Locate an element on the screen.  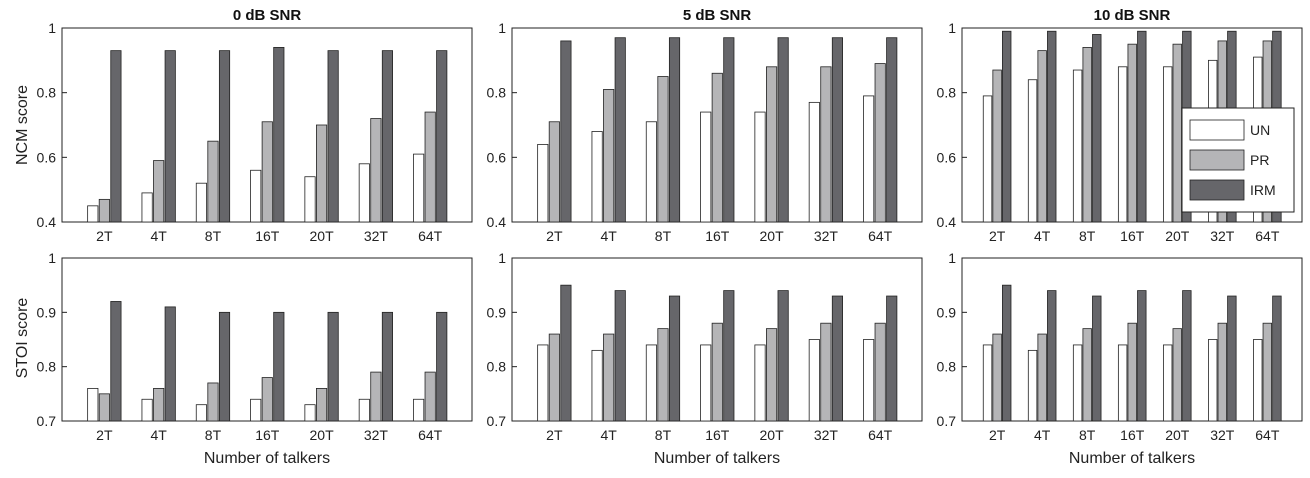
y-tick-label: 0.9 is located at coordinates (497, 312).